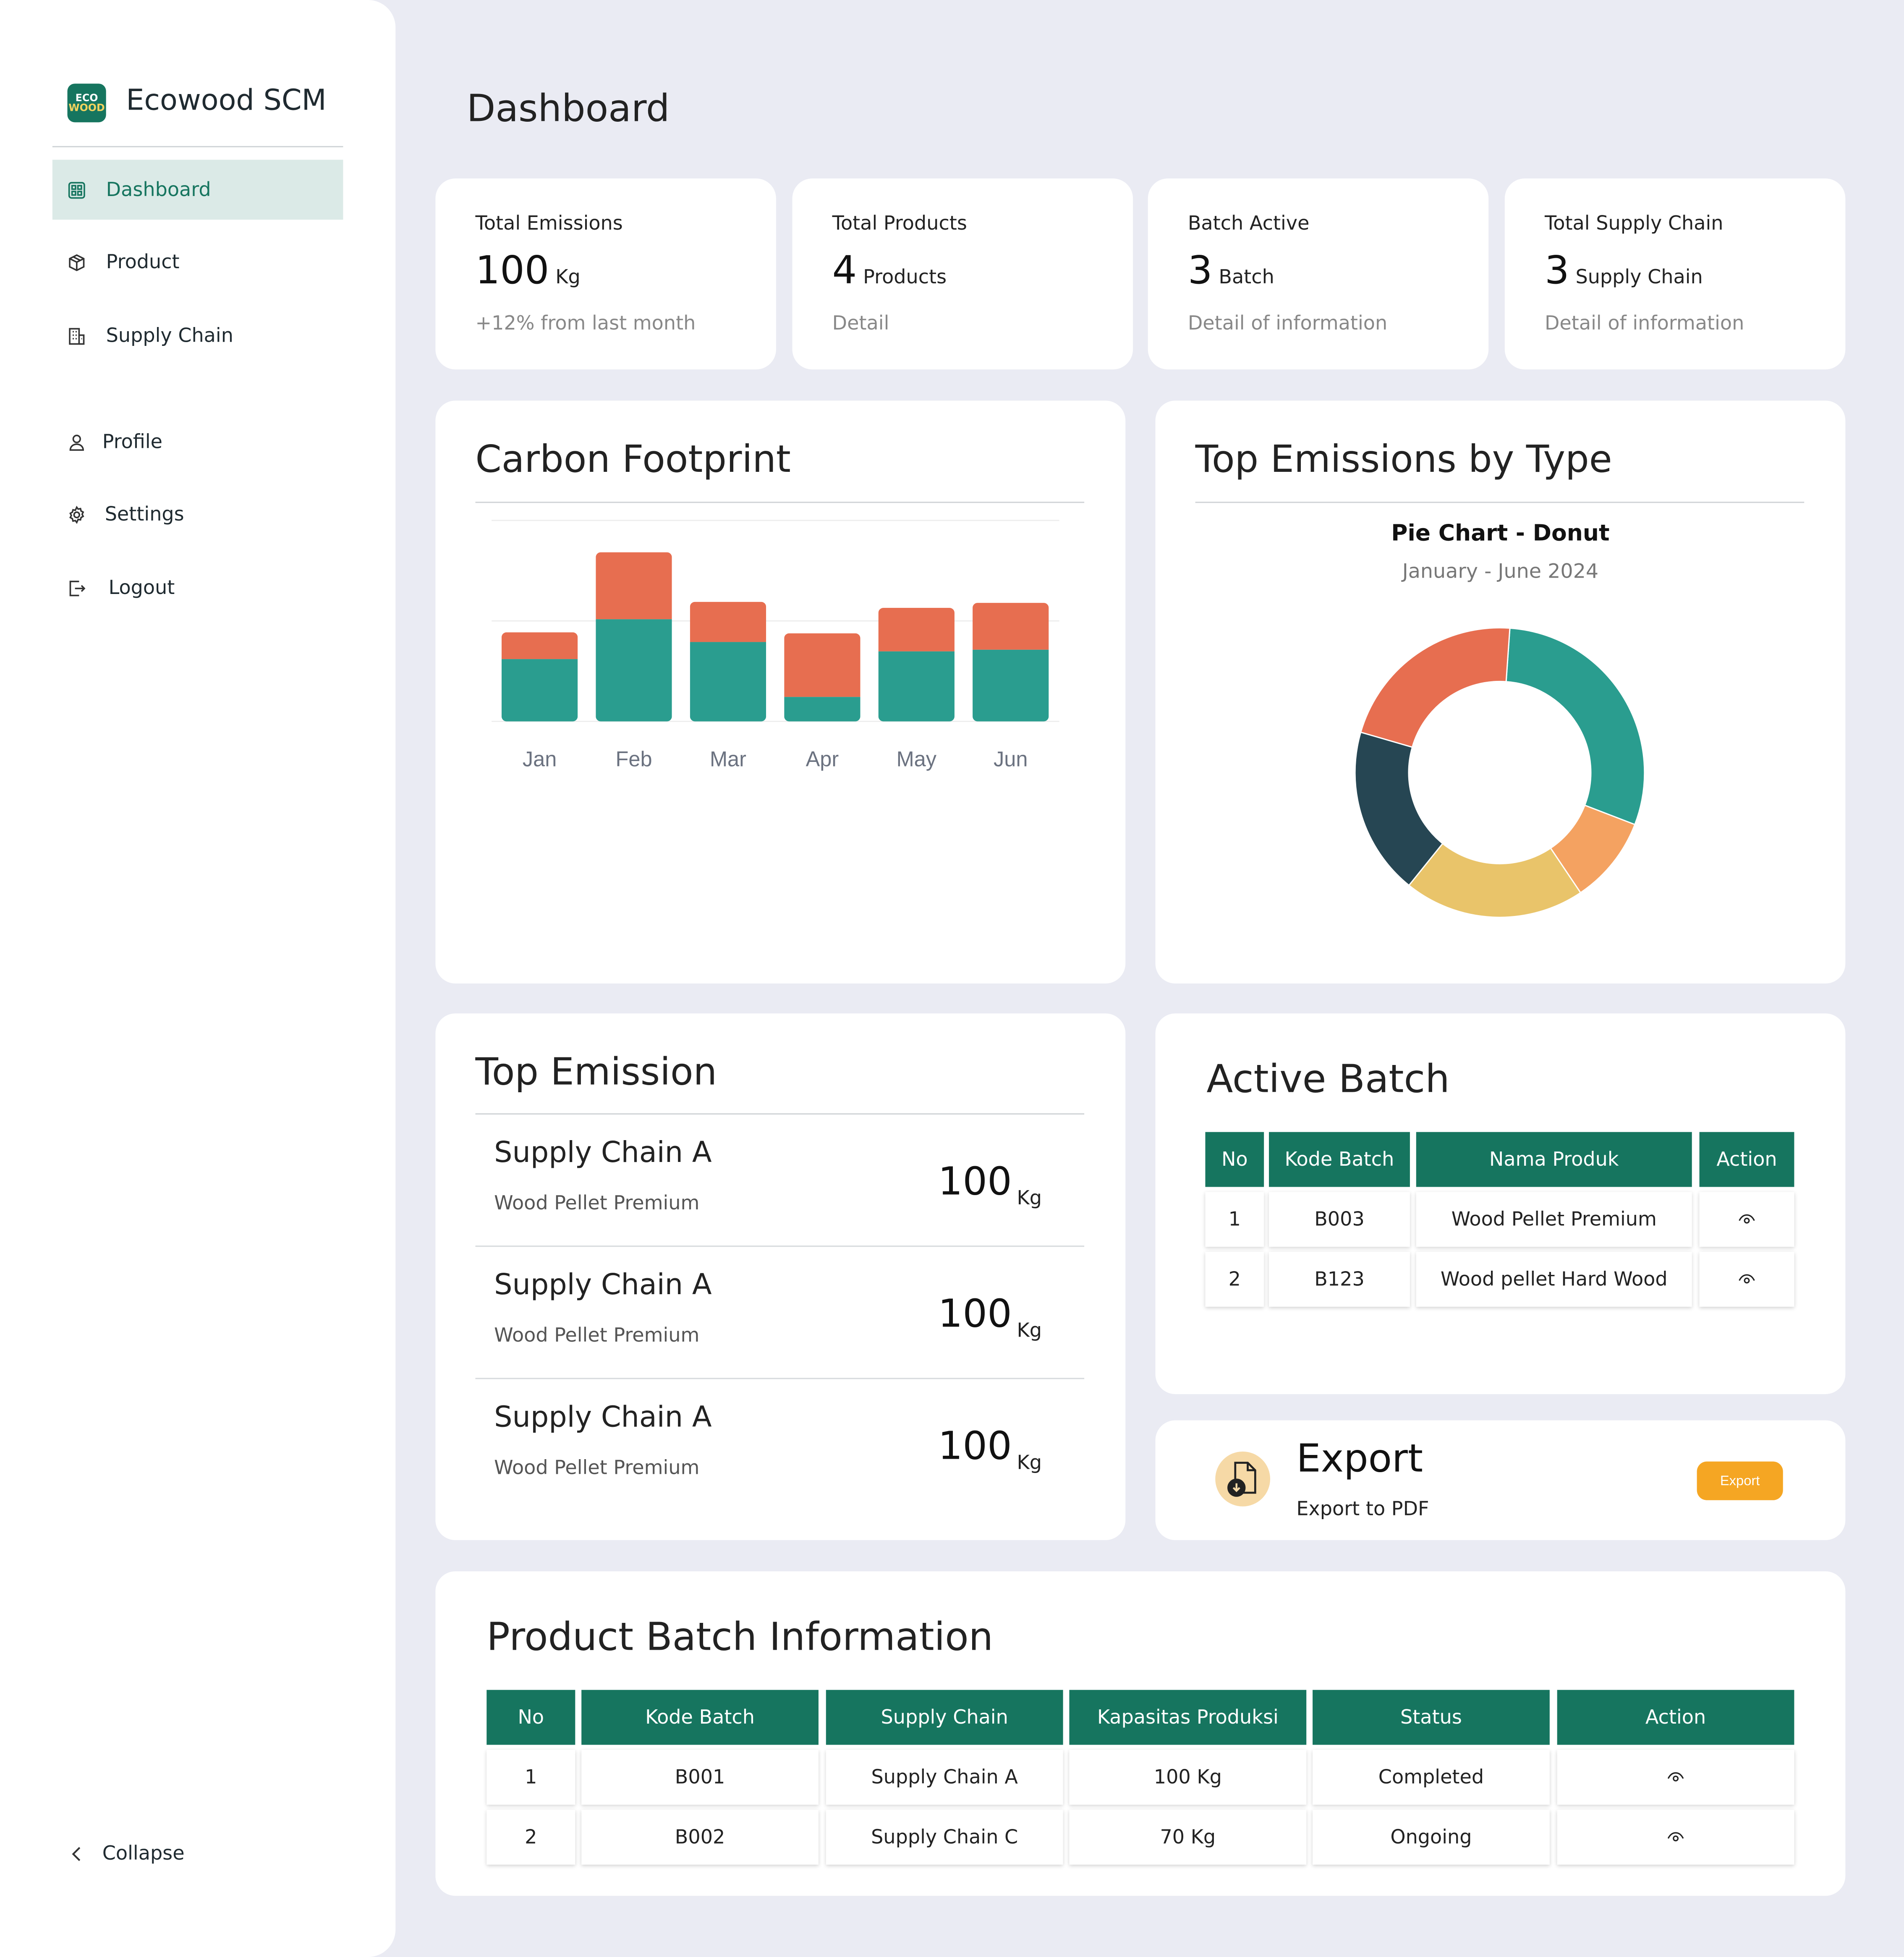  I want to click on table-cell: B002, so click(700, 1837).